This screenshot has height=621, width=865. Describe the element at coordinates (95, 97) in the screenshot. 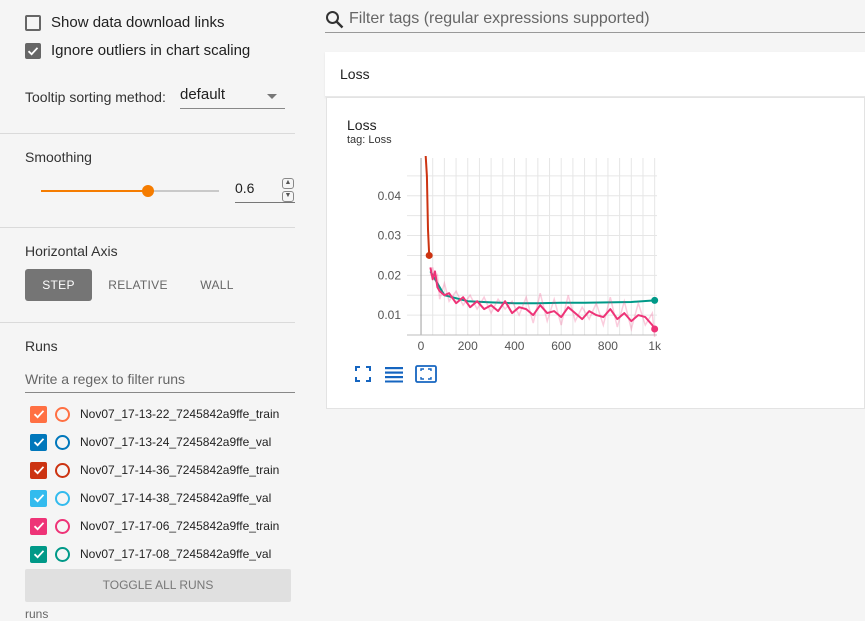

I see `tooltip-sort-label: Tooltip sorting method:` at that location.